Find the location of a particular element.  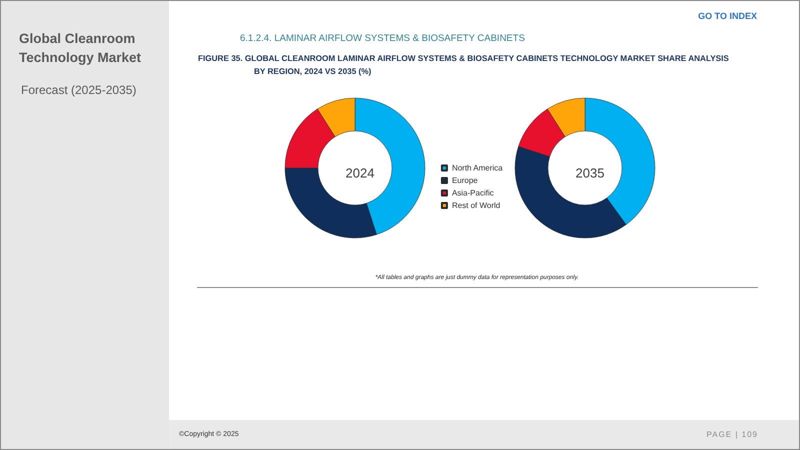

slice-label: 2035 is located at coordinates (590, 173).